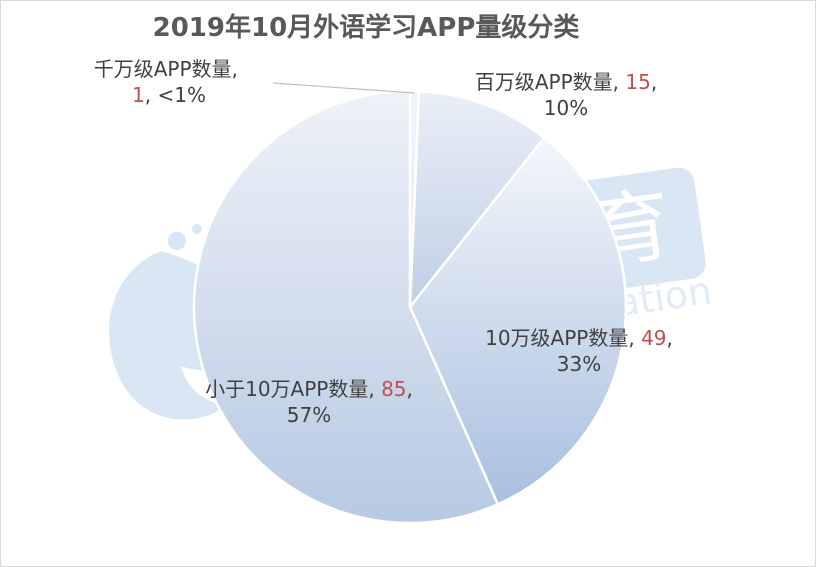 This screenshot has height=567, width=816. What do you see at coordinates (653, 338) in the screenshot?
I see `data-label-value: 49` at bounding box center [653, 338].